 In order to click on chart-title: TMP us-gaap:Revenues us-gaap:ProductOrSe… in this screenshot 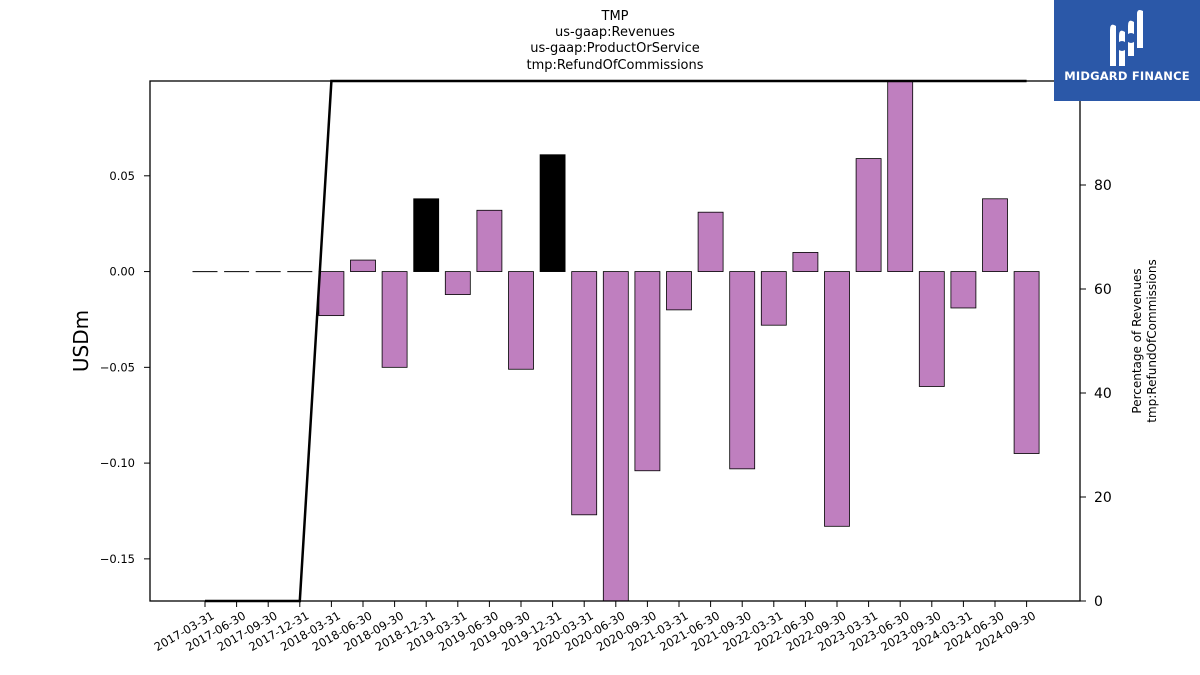, I will do `click(614, 41)`.